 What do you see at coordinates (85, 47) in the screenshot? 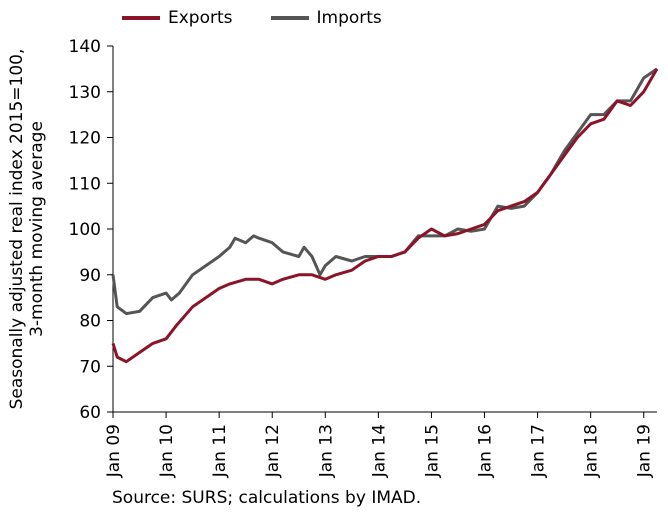
I see `y-tick-label: 140` at bounding box center [85, 47].